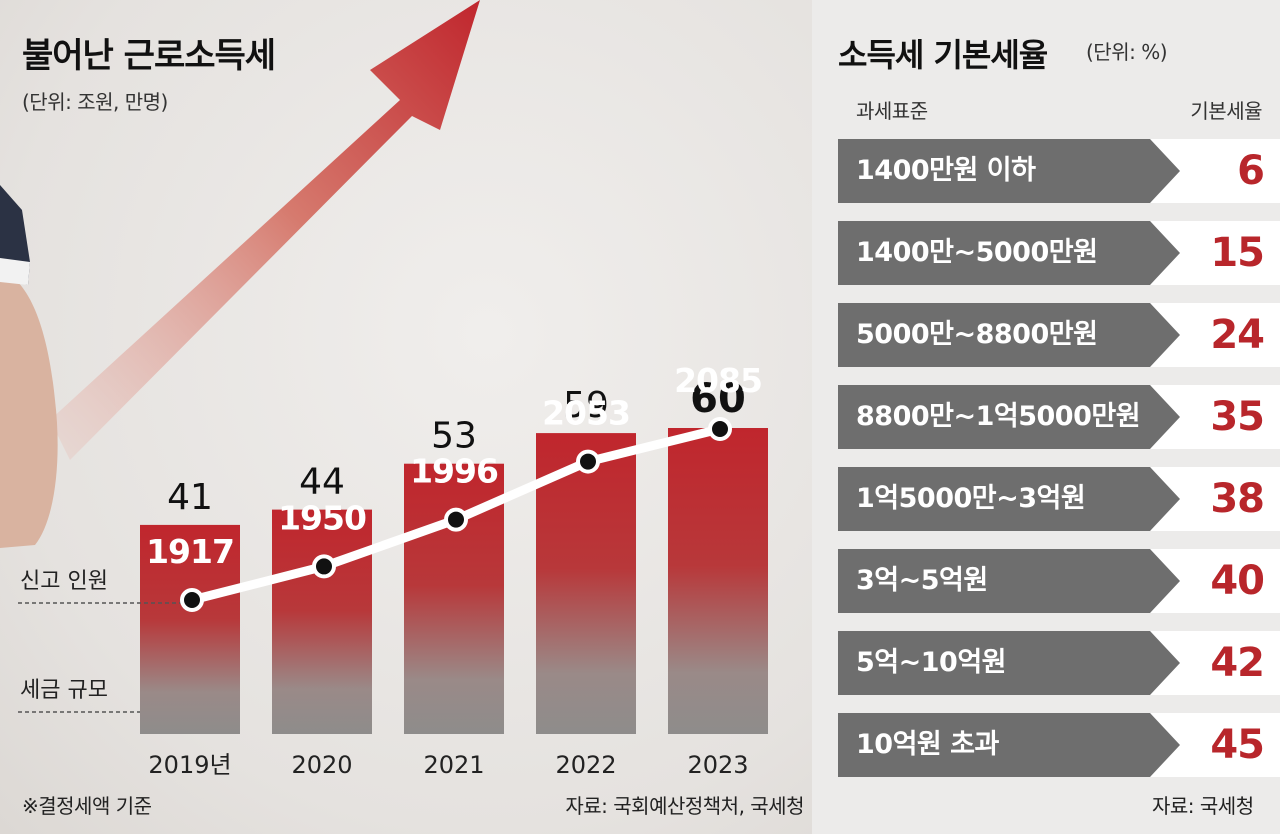 The image size is (1280, 834). I want to click on tax-rate-source: 자료: 국세청, so click(1203, 806).